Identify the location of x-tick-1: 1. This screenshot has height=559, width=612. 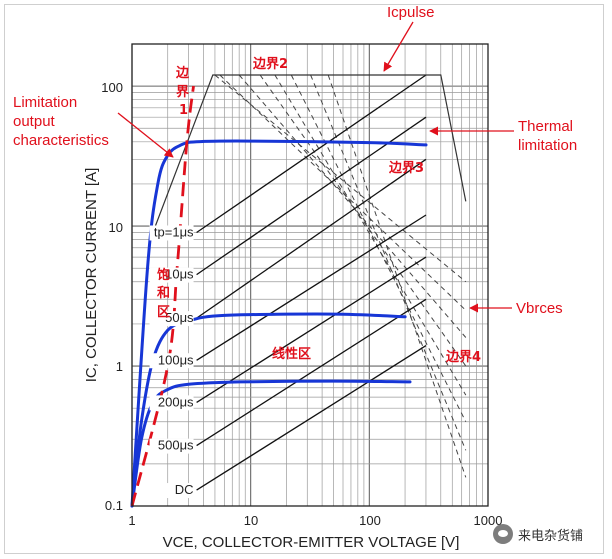
(131, 520).